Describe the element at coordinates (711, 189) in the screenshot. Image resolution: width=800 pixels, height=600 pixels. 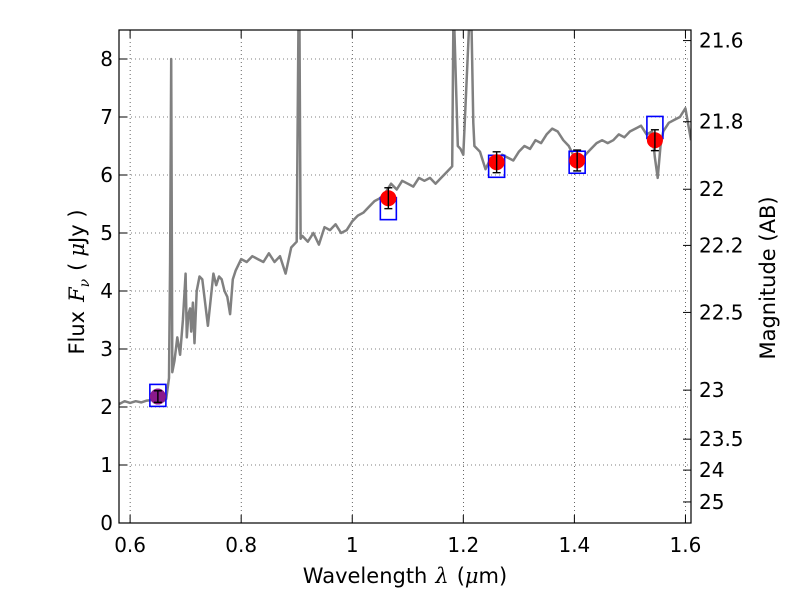
I see `y2-tick-label: 22` at that location.